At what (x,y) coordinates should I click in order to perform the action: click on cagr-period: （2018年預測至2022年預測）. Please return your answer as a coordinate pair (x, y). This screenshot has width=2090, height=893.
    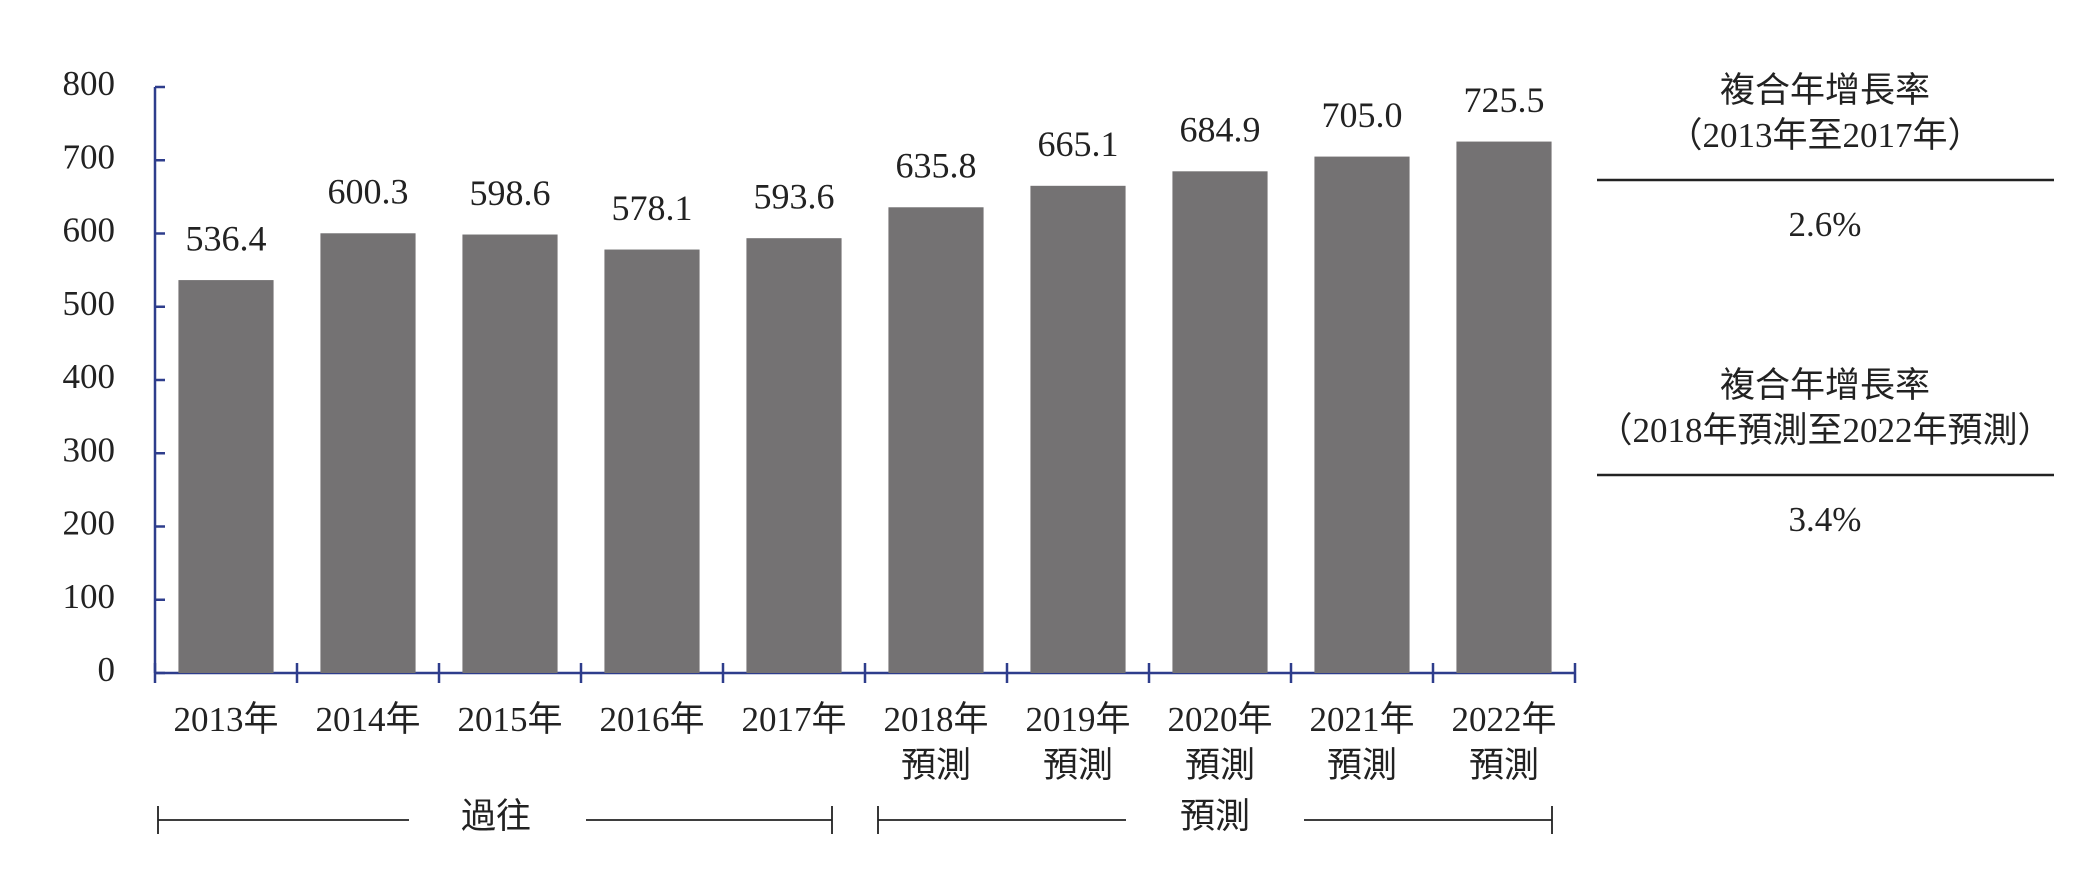
    Looking at the image, I should click on (1824, 430).